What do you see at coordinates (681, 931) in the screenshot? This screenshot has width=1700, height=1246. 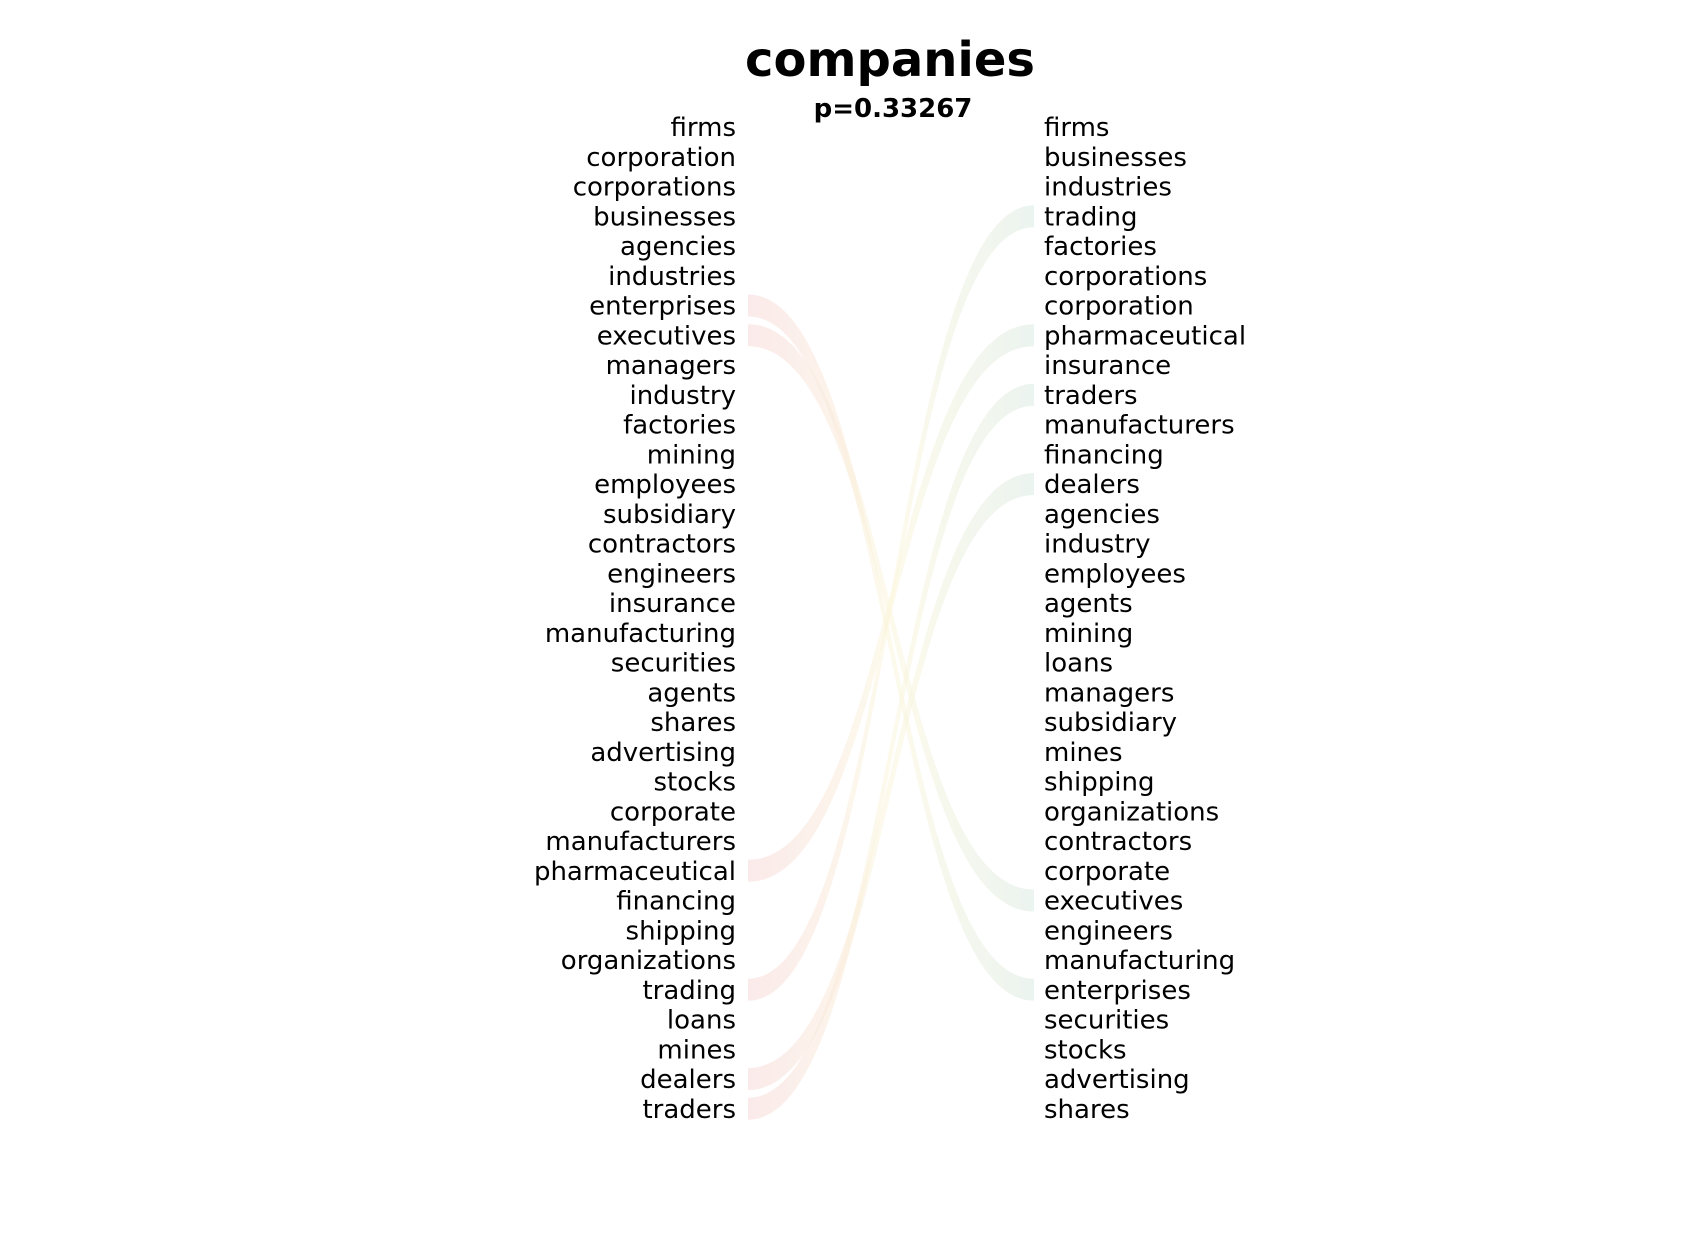 I see `left-rank-label: shipping` at bounding box center [681, 931].